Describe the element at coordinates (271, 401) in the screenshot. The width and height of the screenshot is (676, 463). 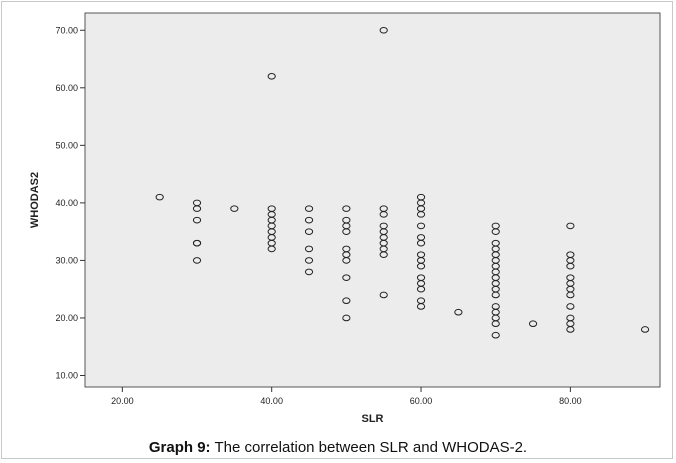
I see `x-tick-label: 40.00` at that location.